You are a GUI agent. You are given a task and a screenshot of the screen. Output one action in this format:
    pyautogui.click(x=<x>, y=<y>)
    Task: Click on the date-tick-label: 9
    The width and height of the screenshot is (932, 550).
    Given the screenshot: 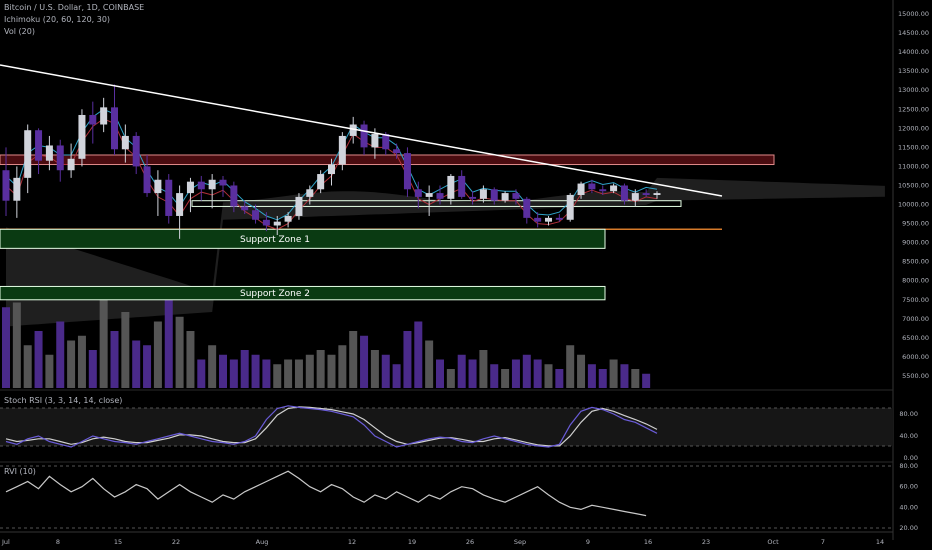 What is the action you would take?
    pyautogui.click(x=588, y=542)
    